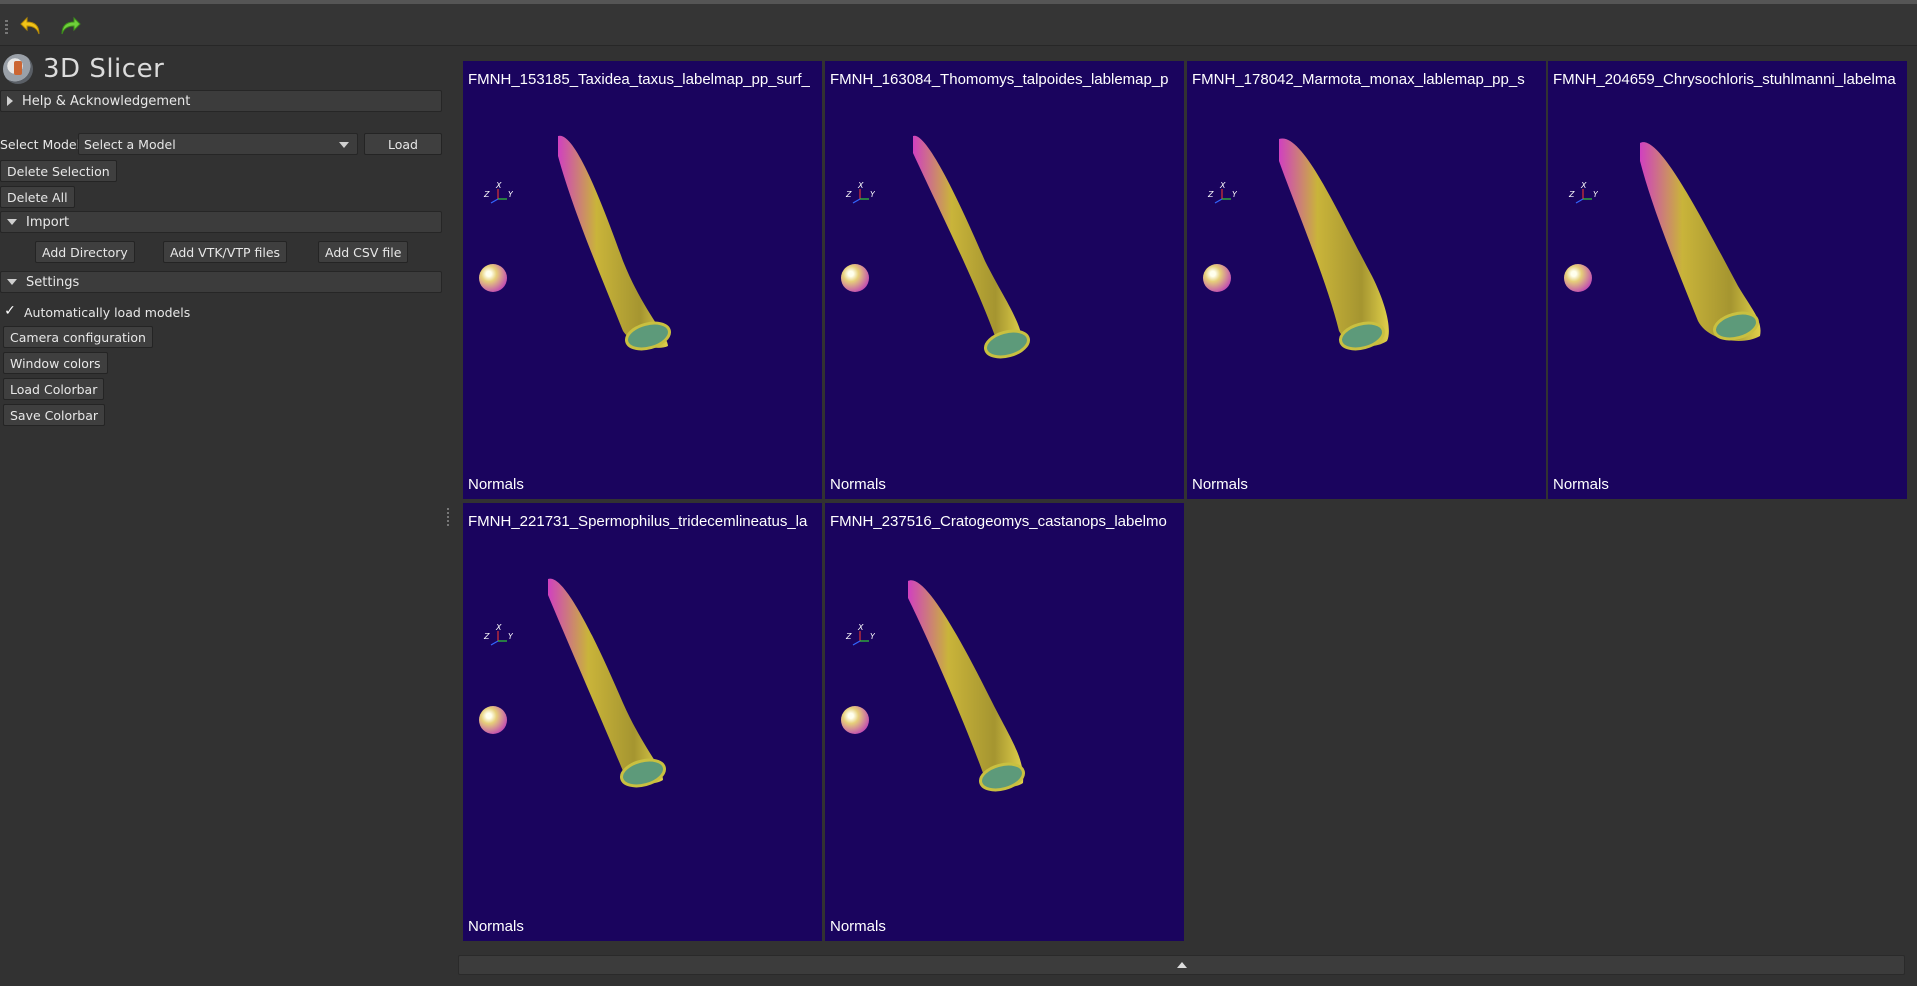  I want to click on load-button: Load, so click(403, 144).